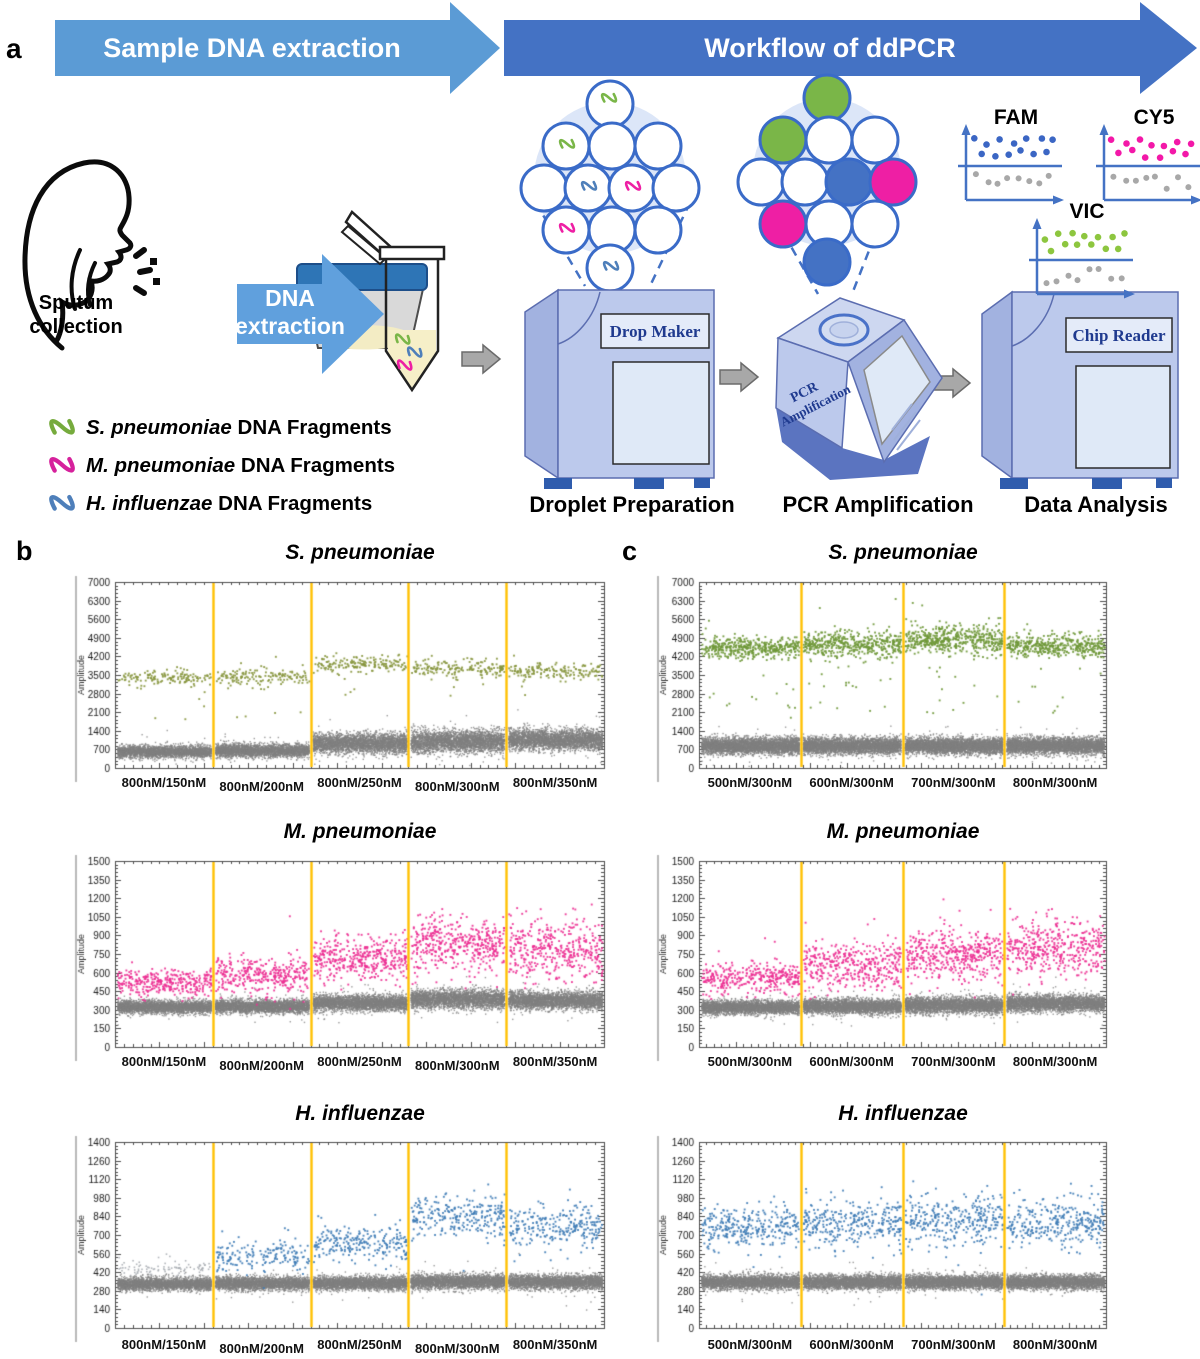 The image size is (1200, 1359). What do you see at coordinates (1148, 155) in the screenshot?
I see `cy5-detector-plot: CY5` at bounding box center [1148, 155].